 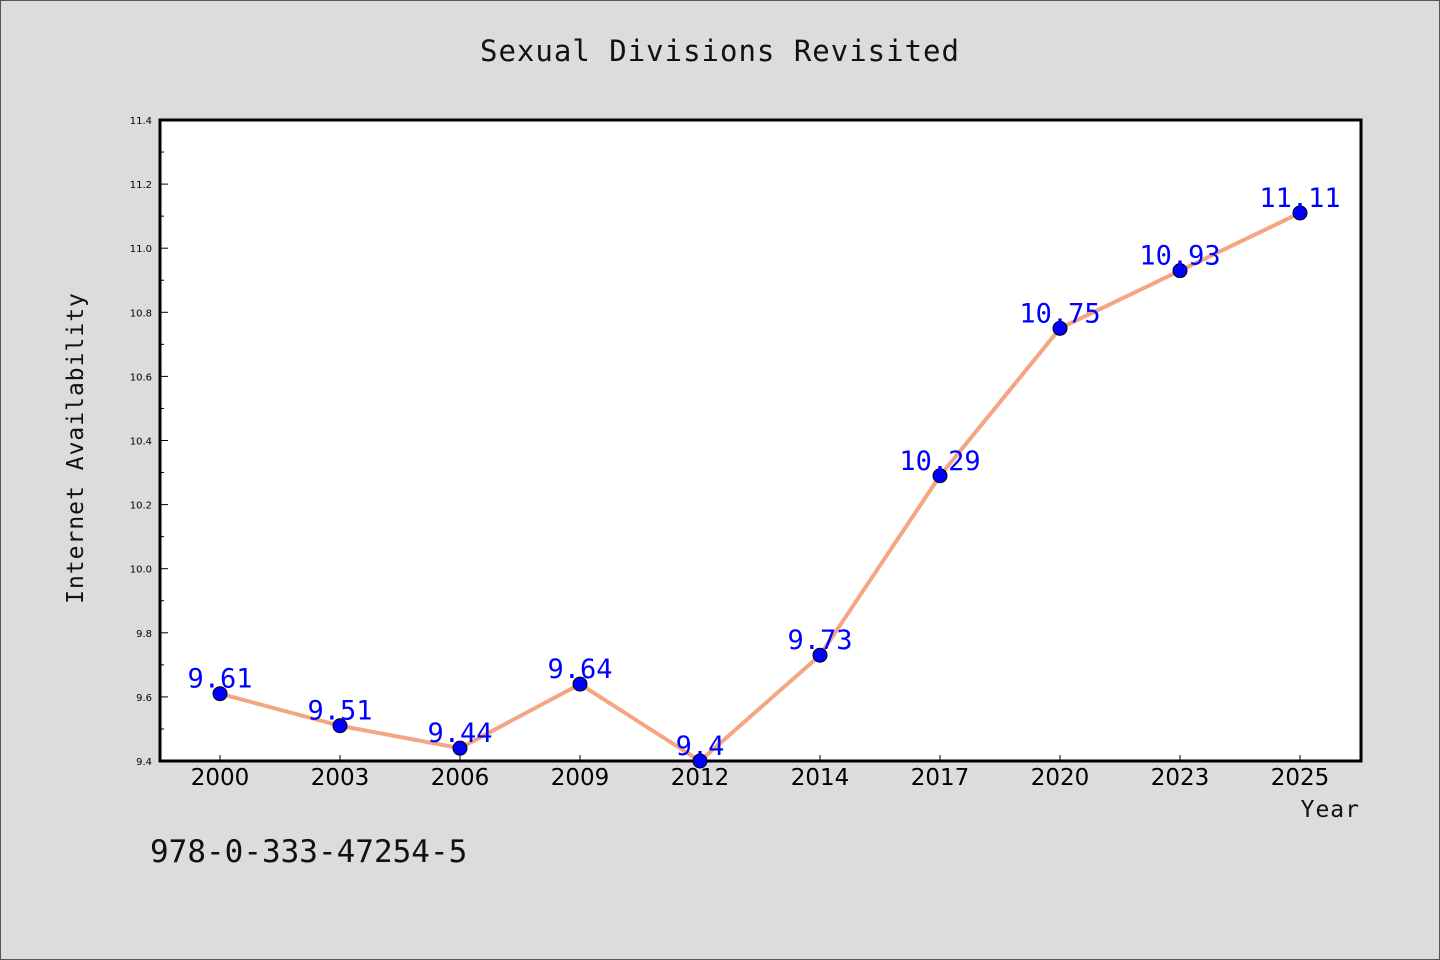 What do you see at coordinates (141, 185) in the screenshot?
I see `y-tick-label: 11.2` at bounding box center [141, 185].